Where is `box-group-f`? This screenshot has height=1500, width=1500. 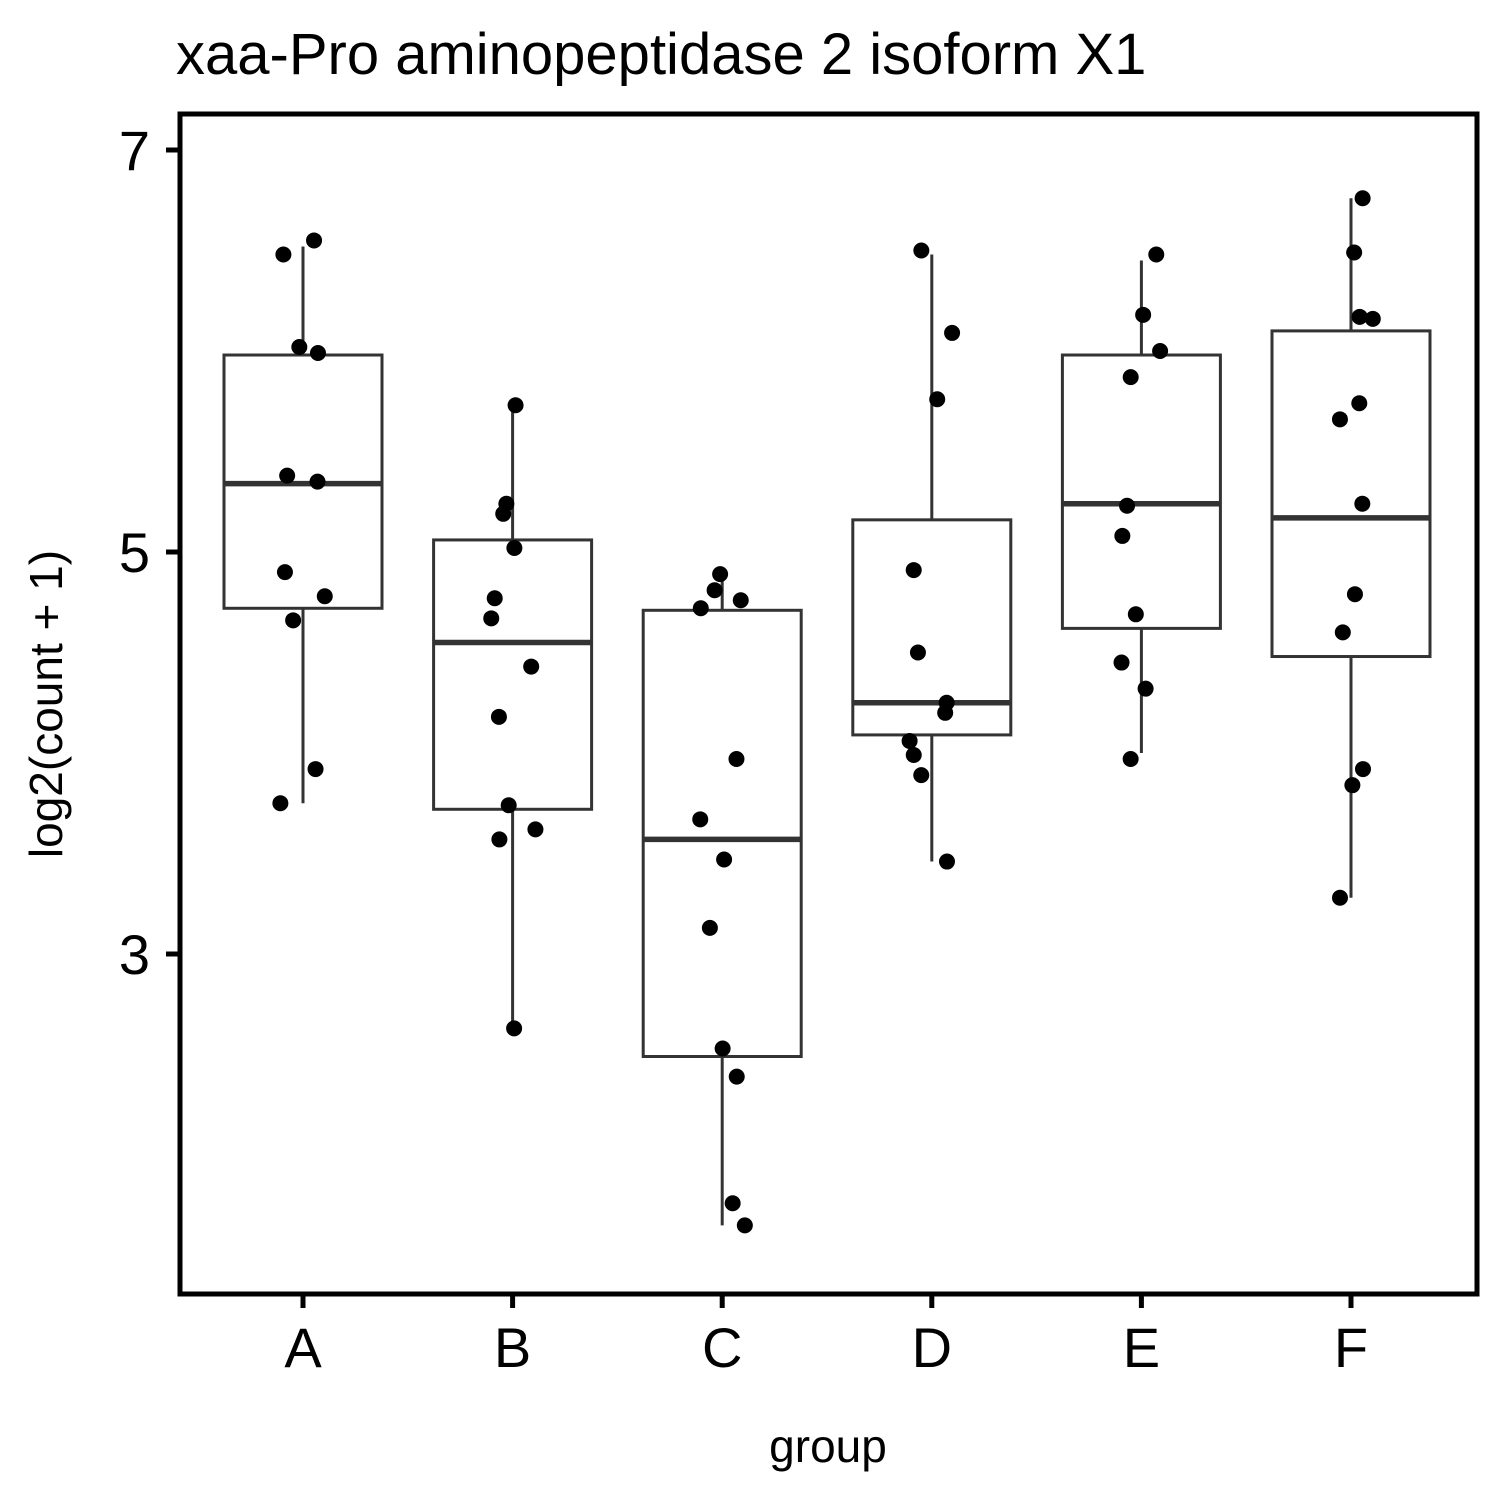
box-group-f is located at coordinates (1351, 548).